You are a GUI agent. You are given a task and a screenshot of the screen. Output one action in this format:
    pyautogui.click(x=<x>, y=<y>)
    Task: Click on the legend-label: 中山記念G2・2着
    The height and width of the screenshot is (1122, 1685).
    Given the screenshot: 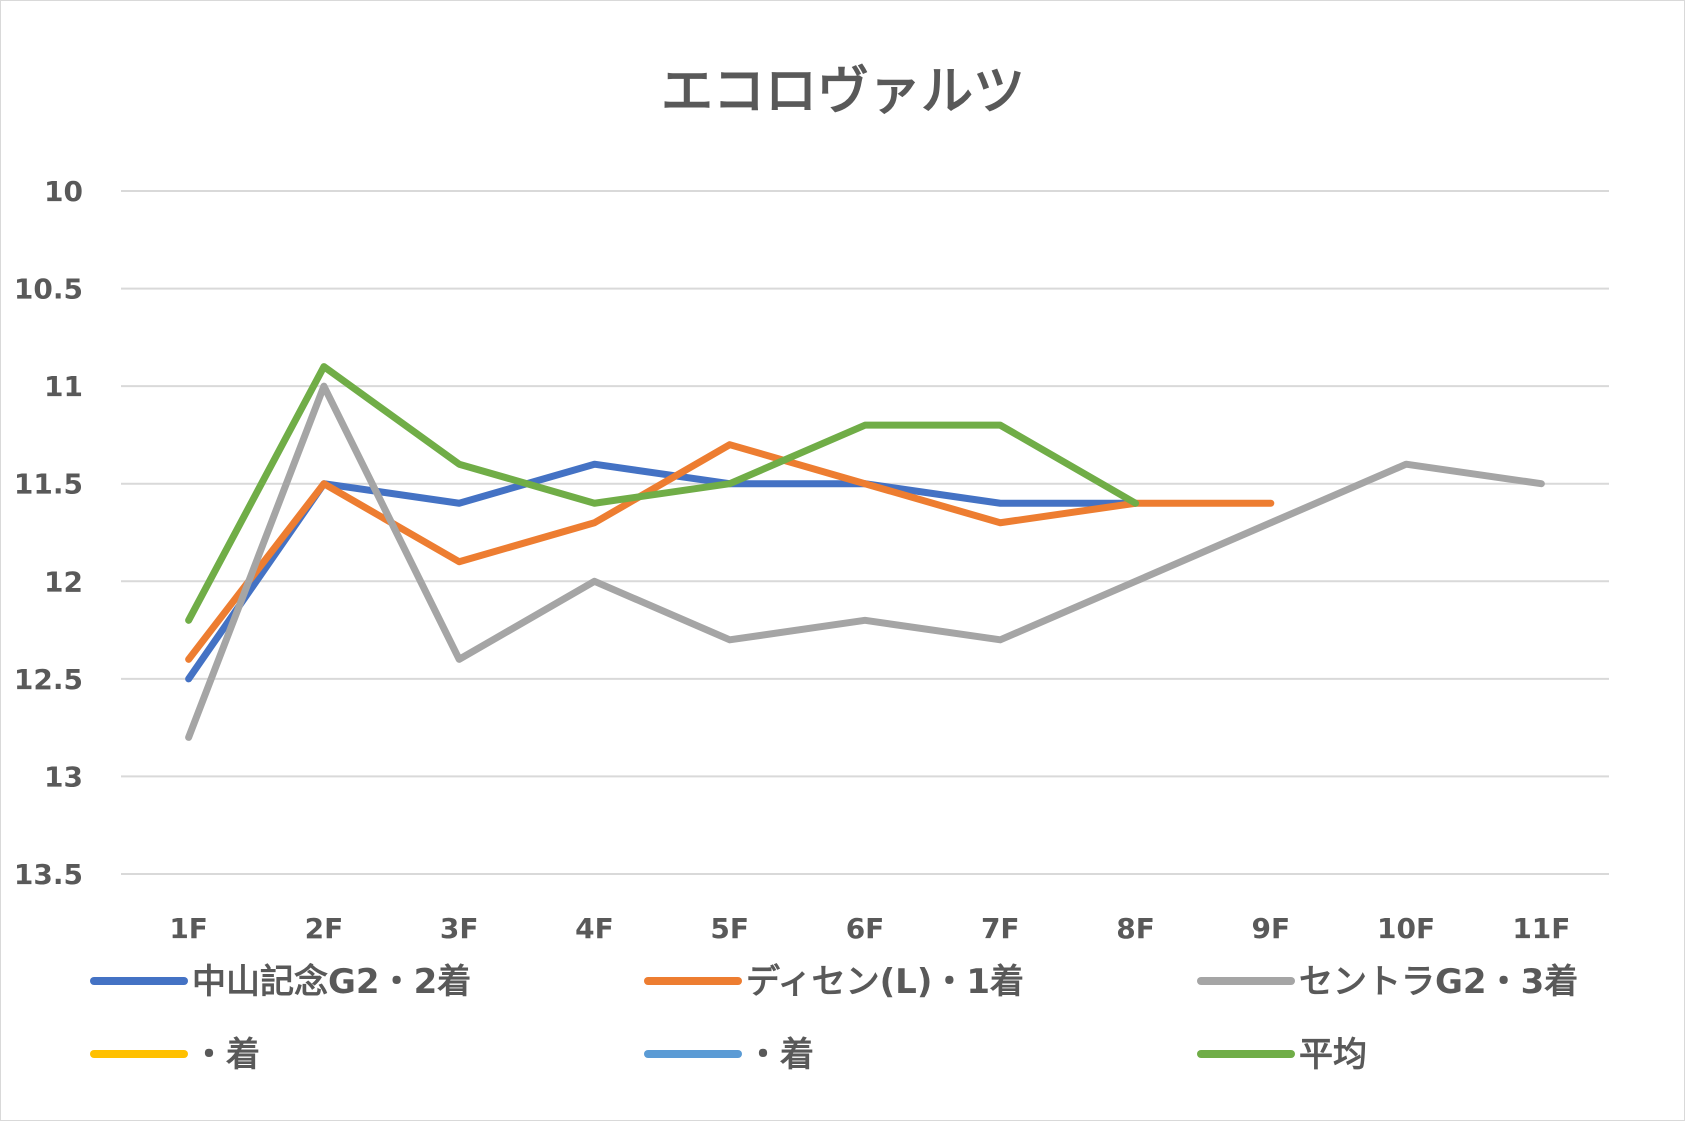 What is the action you would take?
    pyautogui.click(x=331, y=982)
    